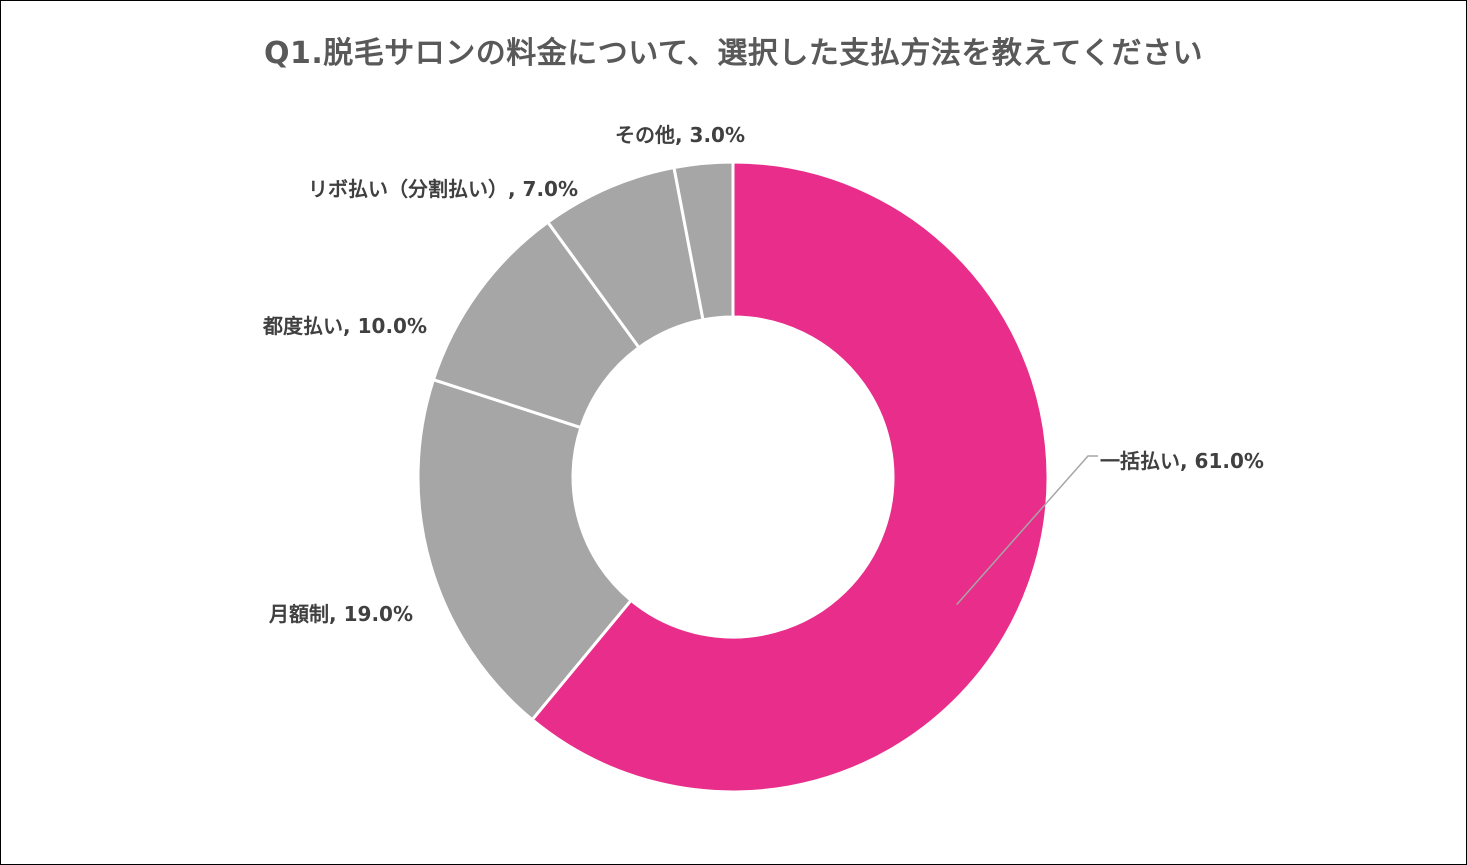 Image resolution: width=1467 pixels, height=865 pixels. What do you see at coordinates (340, 614) in the screenshot?
I see `slice-label-2: 月額制, 19.0%` at bounding box center [340, 614].